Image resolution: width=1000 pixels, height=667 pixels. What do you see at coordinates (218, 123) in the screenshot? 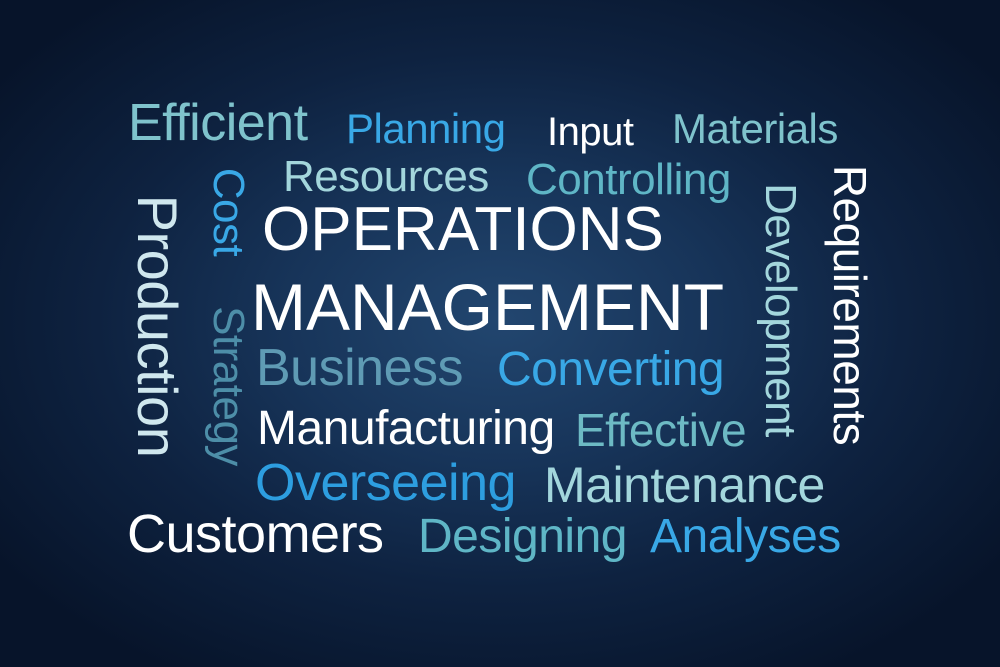
I see `word-efficient: Efficient` at bounding box center [218, 123].